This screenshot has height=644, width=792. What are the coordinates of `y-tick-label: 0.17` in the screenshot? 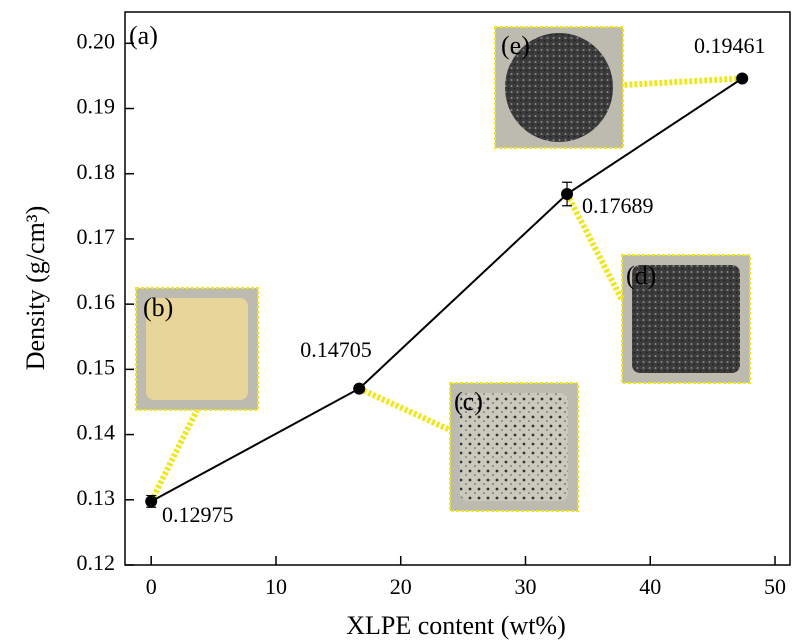 It's located at (96, 236).